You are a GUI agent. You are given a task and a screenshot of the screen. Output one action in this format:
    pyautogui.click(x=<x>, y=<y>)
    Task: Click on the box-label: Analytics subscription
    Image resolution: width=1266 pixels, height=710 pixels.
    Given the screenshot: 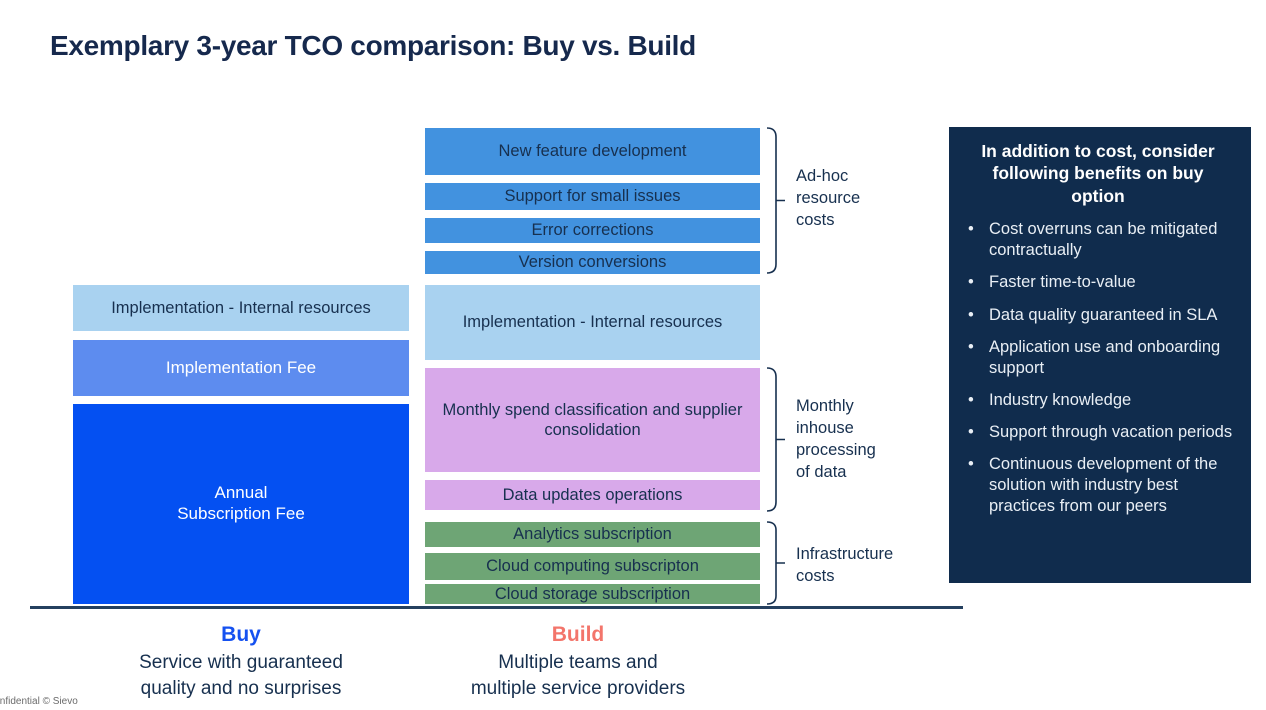 What is the action you would take?
    pyautogui.click(x=592, y=534)
    